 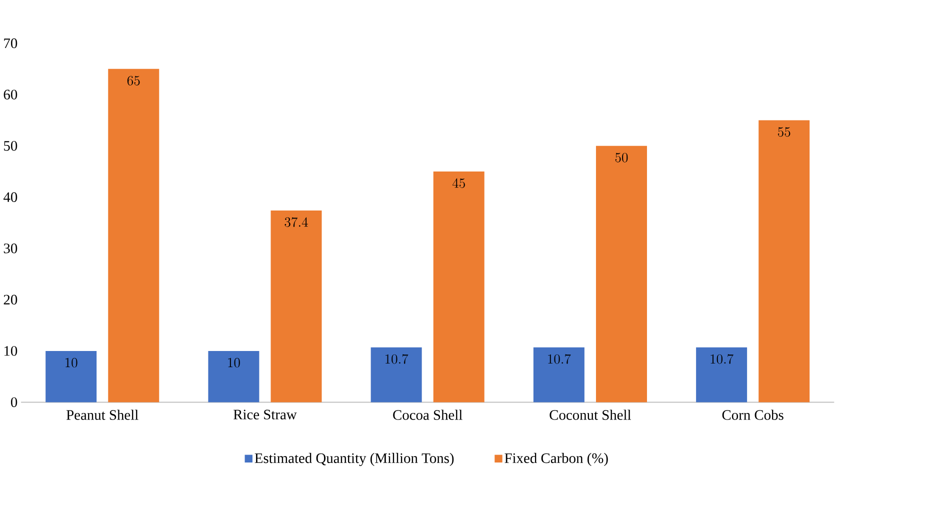 What do you see at coordinates (11, 299) in the screenshot?
I see `y-tick-label: 20` at bounding box center [11, 299].